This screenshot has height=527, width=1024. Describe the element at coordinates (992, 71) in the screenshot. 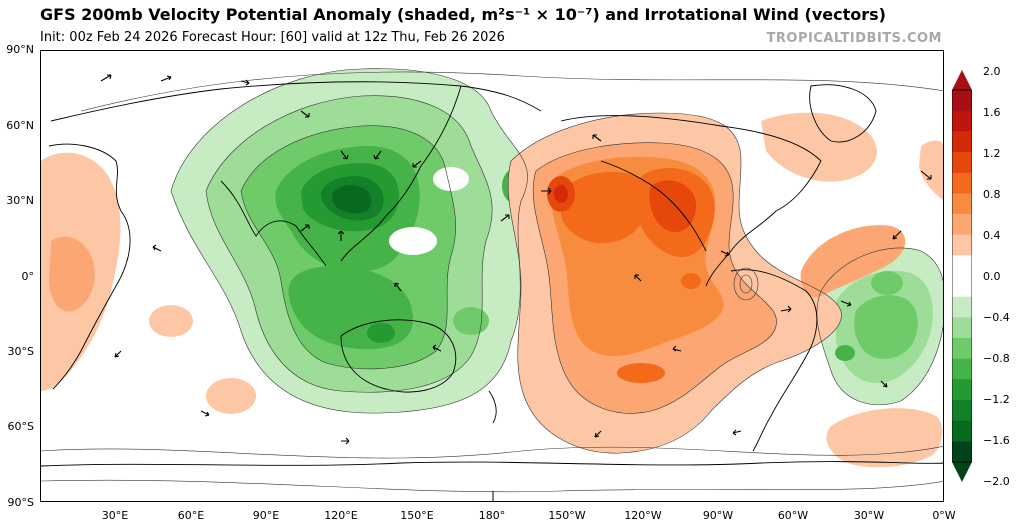

I see `colorbar-label: 2.0` at that location.